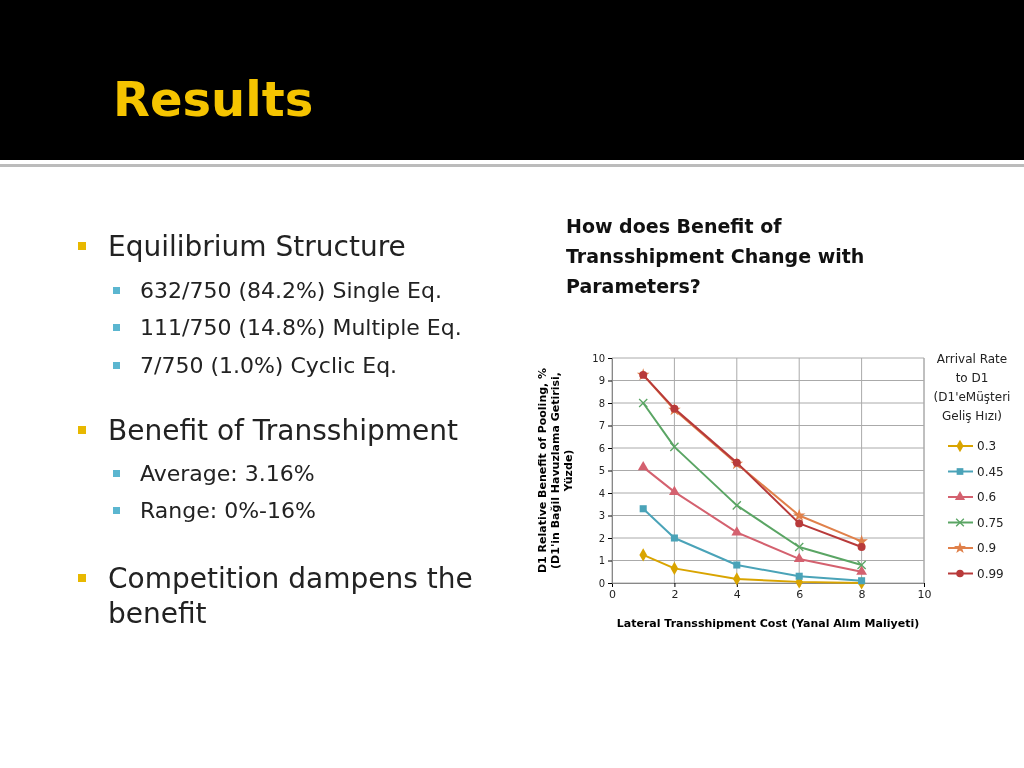 Image resolution: width=1024 pixels, height=768 pixels. What do you see at coordinates (555, 470) in the screenshot?
I see `y-axis-title: D1 Relative Benefit of Pooling, % (D1'in Bağil Havuzlama Getirisi, Yüzde)` at bounding box center [555, 470].